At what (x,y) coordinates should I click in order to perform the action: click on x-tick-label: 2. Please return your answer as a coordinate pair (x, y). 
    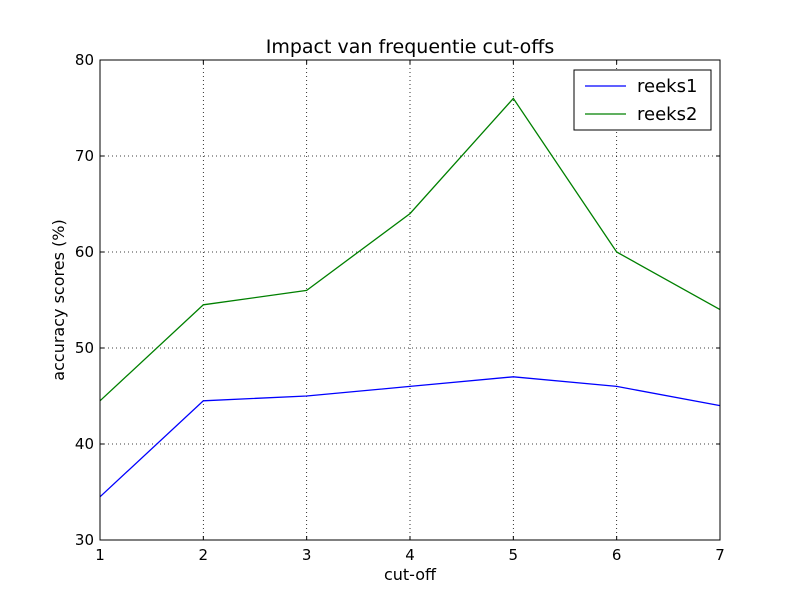
    Looking at the image, I should click on (204, 555).